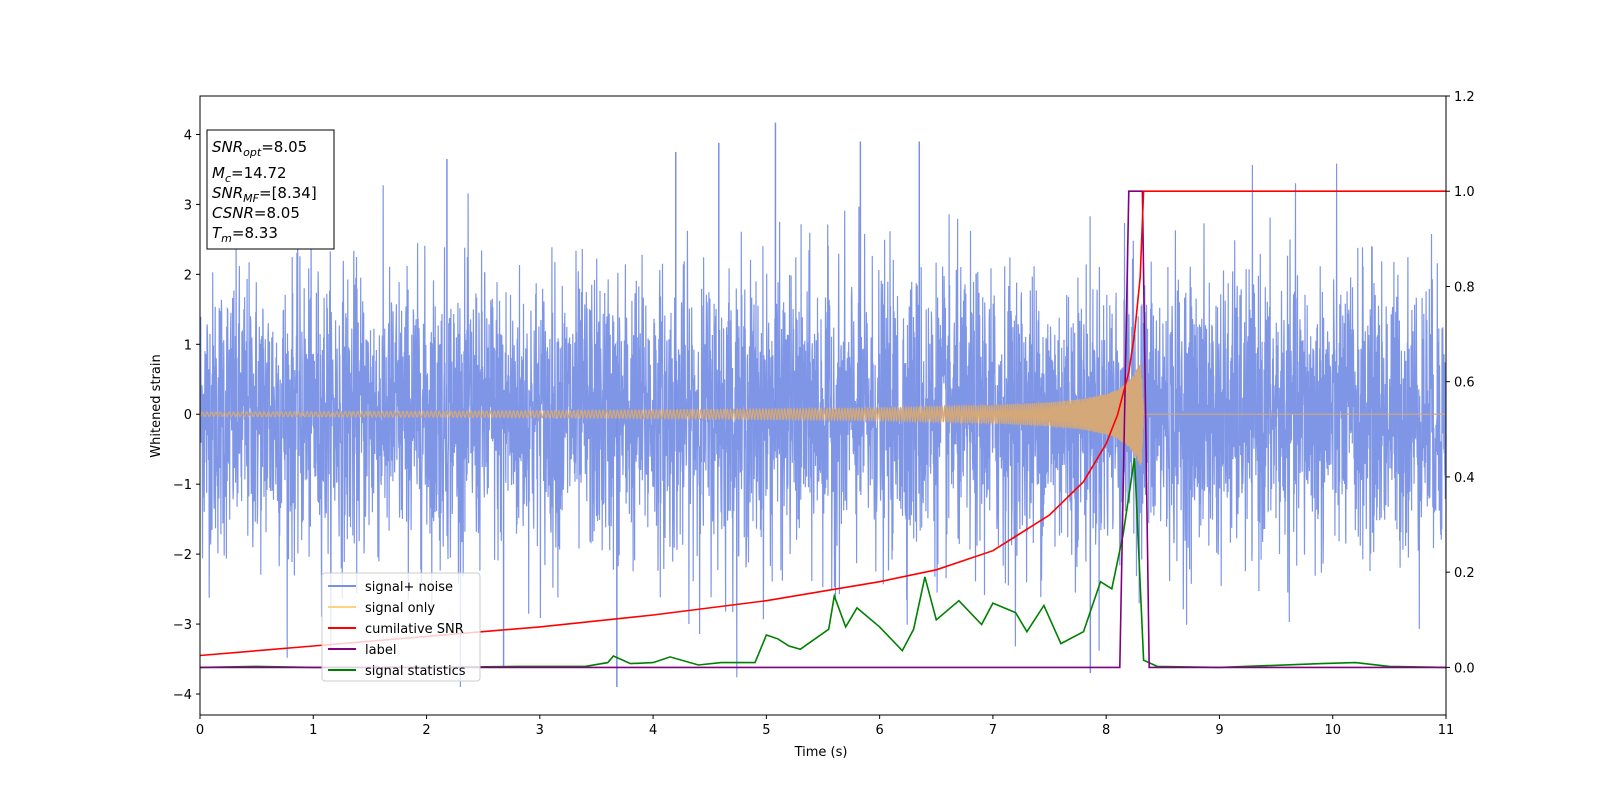 This screenshot has width=1600, height=800. I want to click on legend-label: cumilative SNR, so click(414, 629).